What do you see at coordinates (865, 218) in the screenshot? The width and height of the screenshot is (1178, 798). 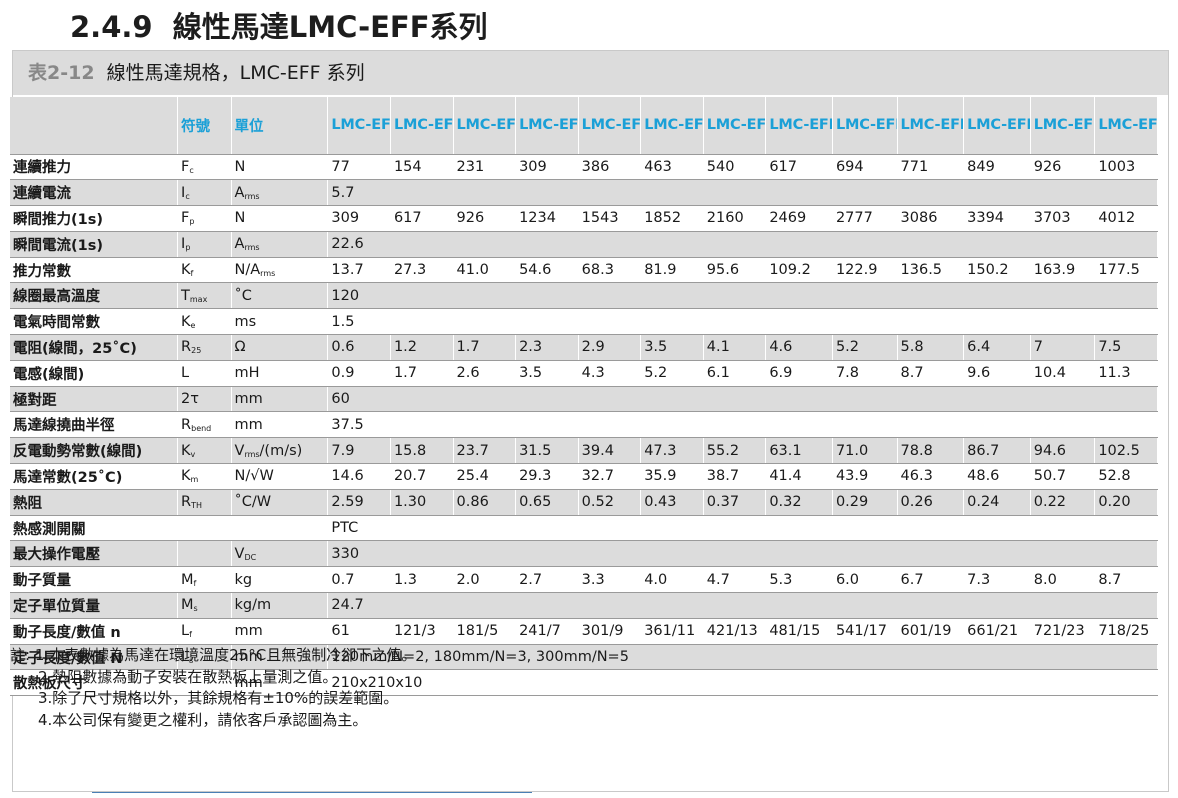 I see `value-cell: 2777` at bounding box center [865, 218].